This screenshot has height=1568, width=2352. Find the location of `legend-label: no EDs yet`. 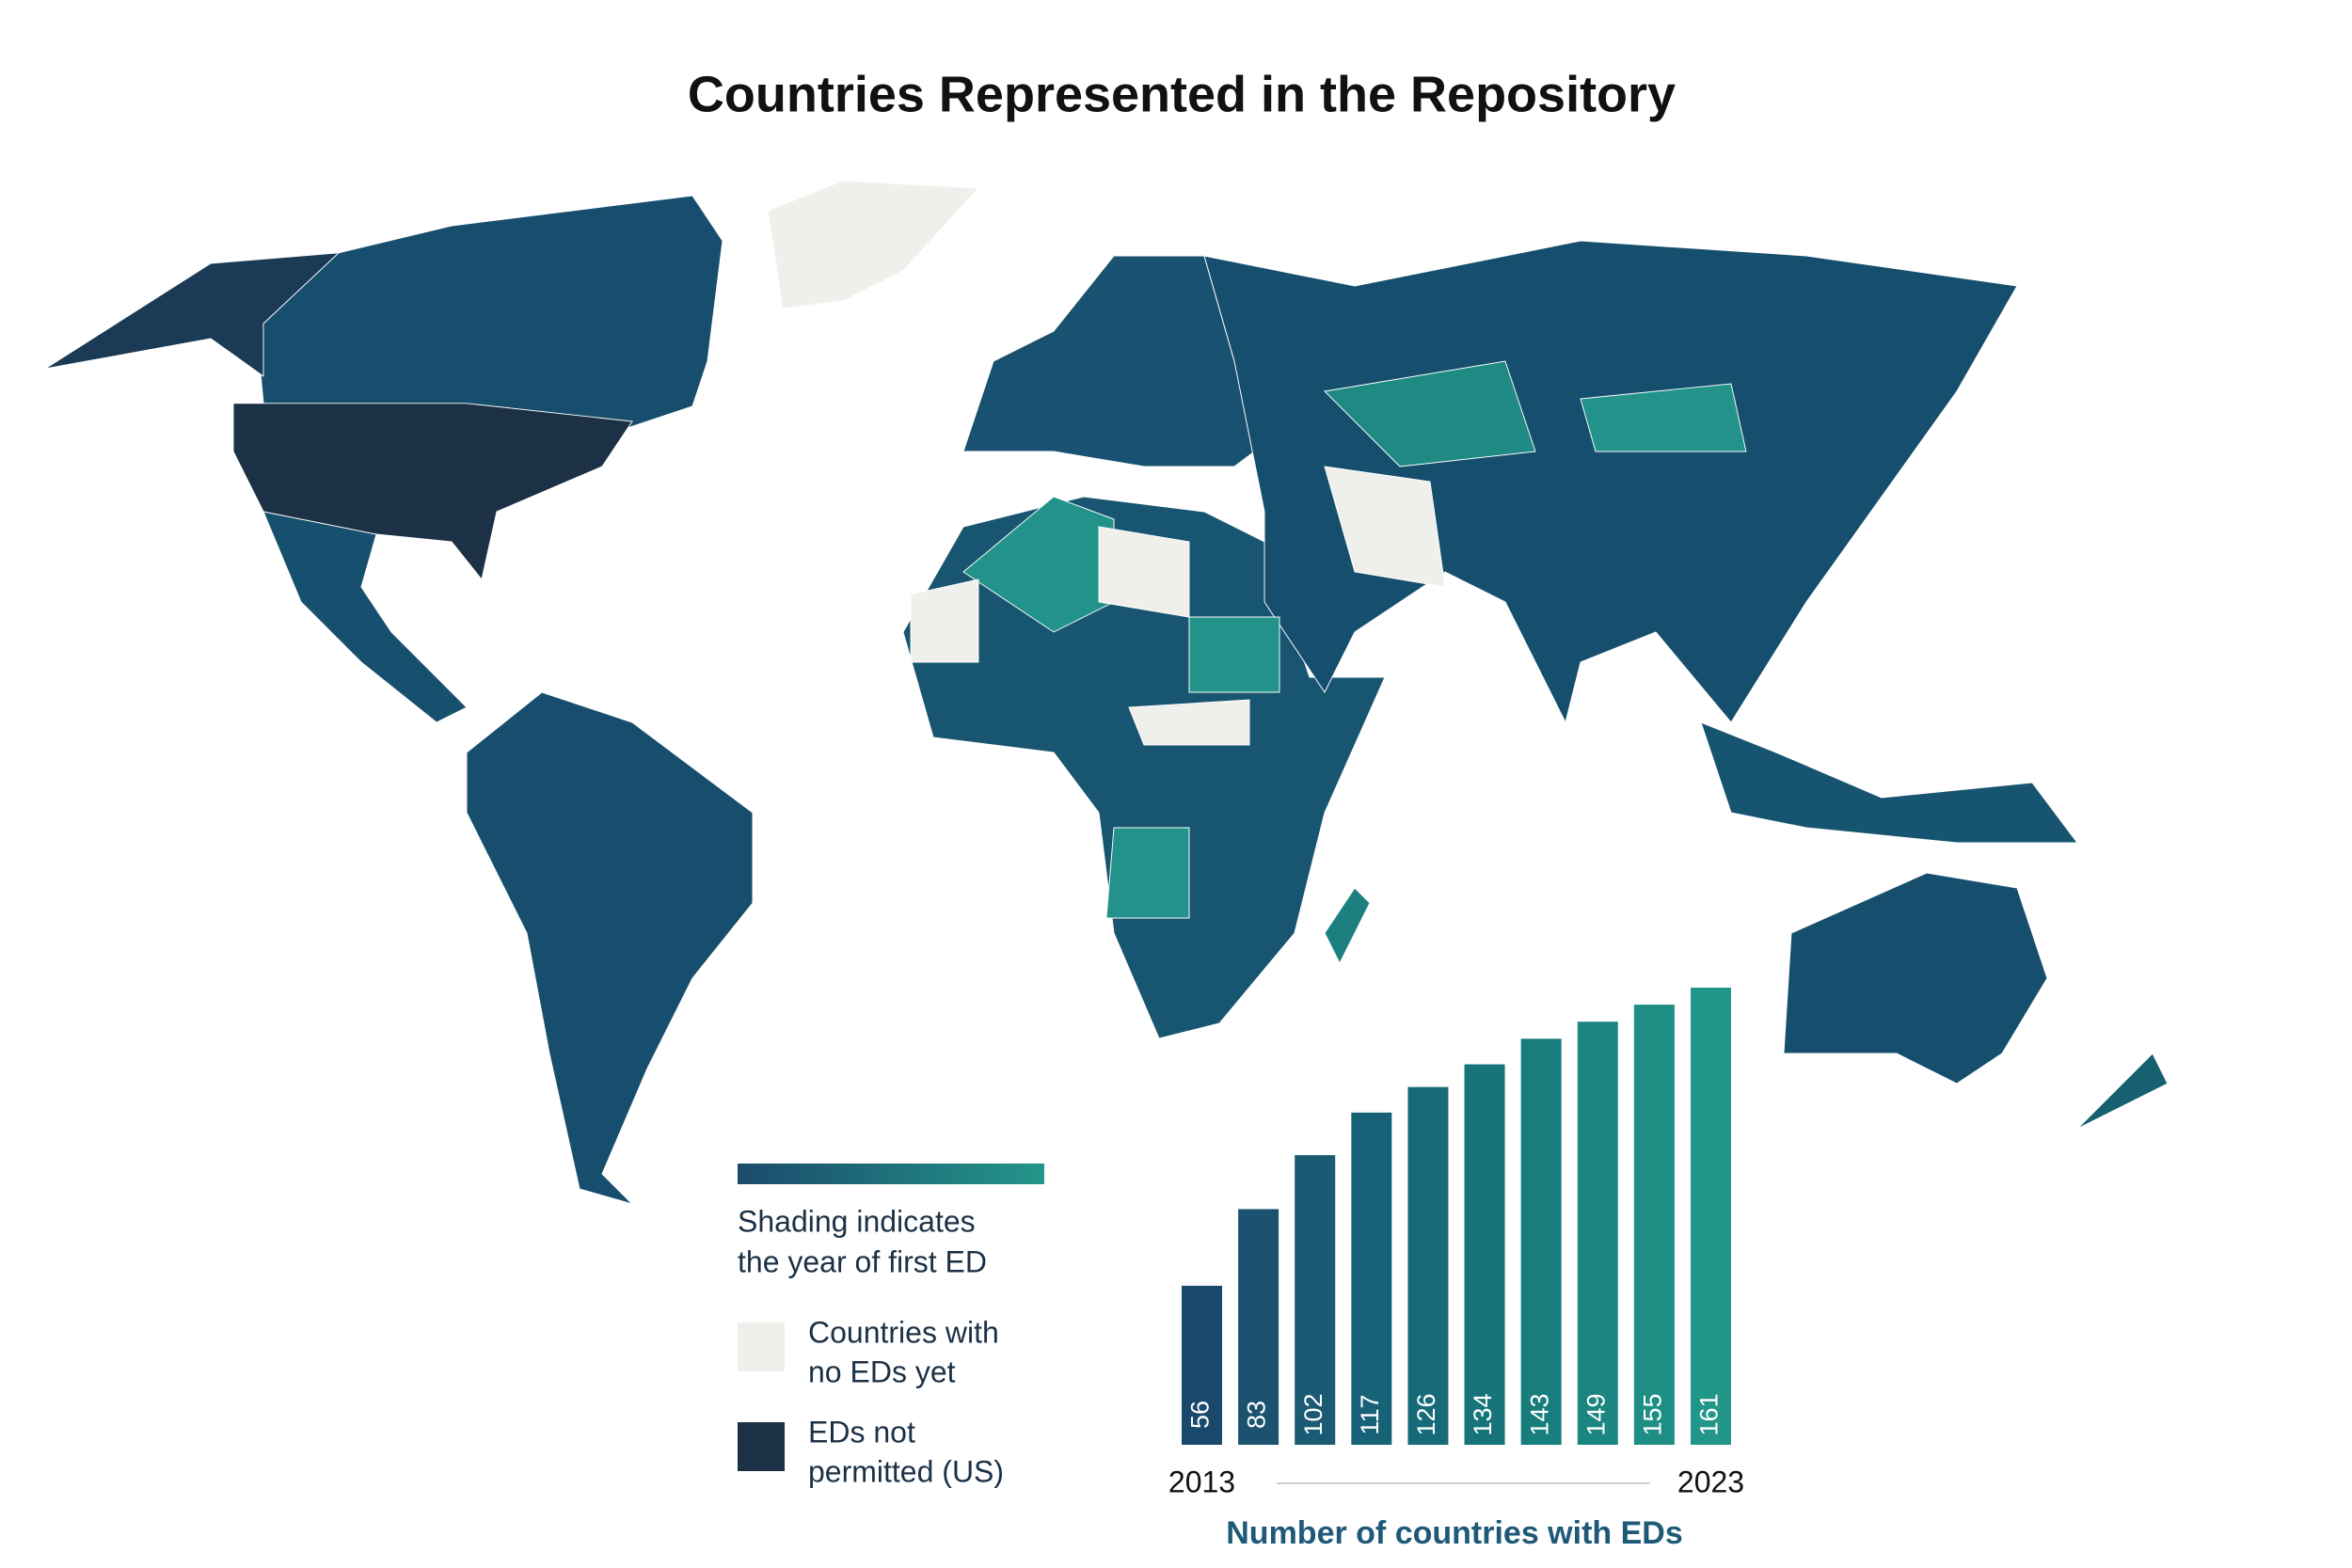

legend-label: no EDs yet is located at coordinates (882, 1371).